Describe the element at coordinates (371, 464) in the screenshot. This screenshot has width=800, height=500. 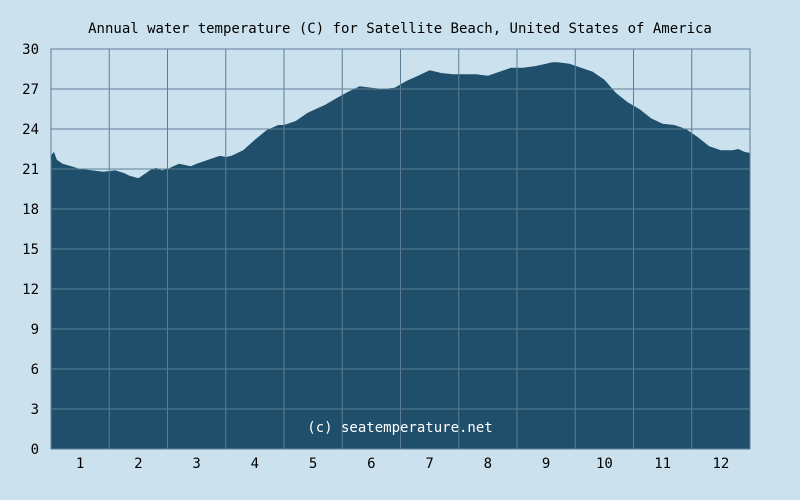
I see `x-tick-label: 6` at that location.